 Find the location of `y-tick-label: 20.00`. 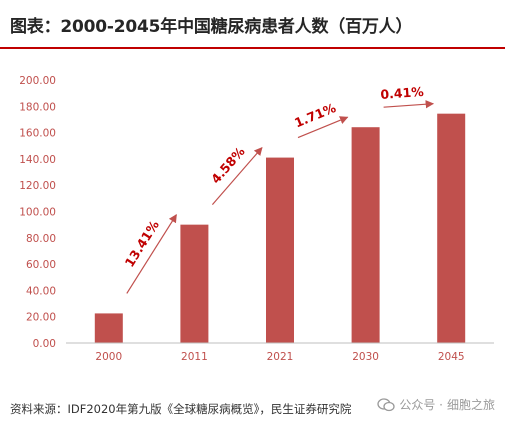

y-tick-label: 20.00 is located at coordinates (41, 318).